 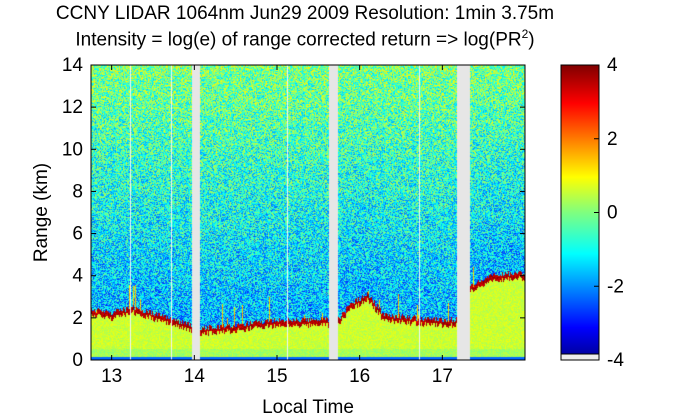 I want to click on x-tick-label: 13, so click(x=111, y=376).